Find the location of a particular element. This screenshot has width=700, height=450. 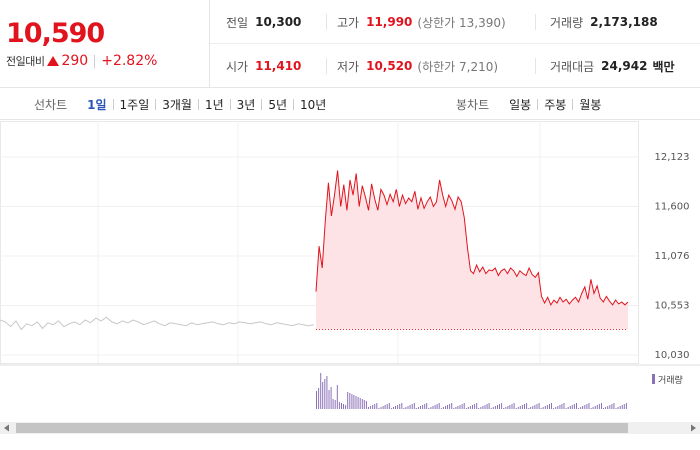

y-tick-label: 11,076 is located at coordinates (672, 256).